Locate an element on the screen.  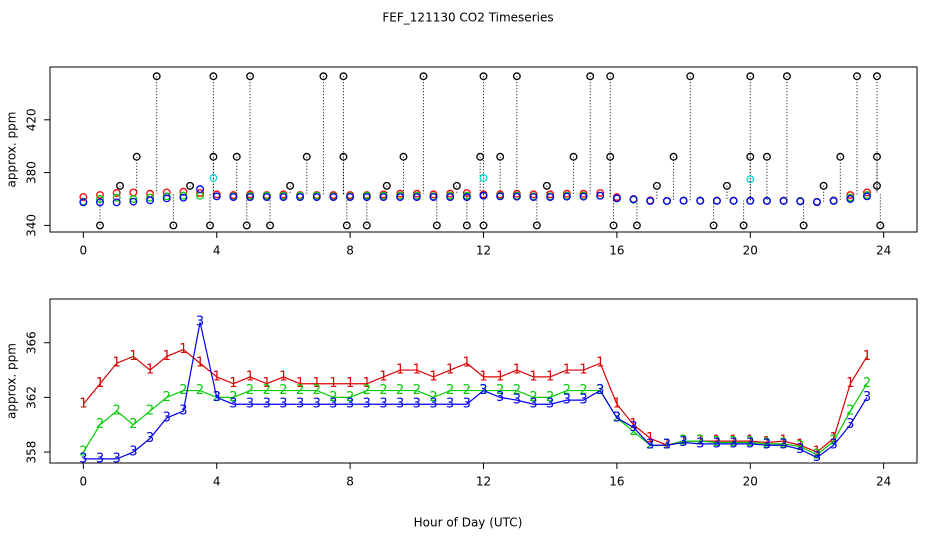
x-tick-label: 0 is located at coordinates (84, 251).